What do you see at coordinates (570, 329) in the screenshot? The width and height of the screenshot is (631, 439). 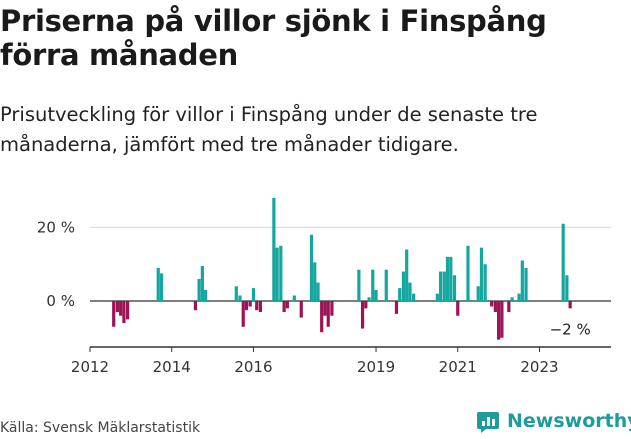 I see `latest-value-label: −2 %` at bounding box center [570, 329].